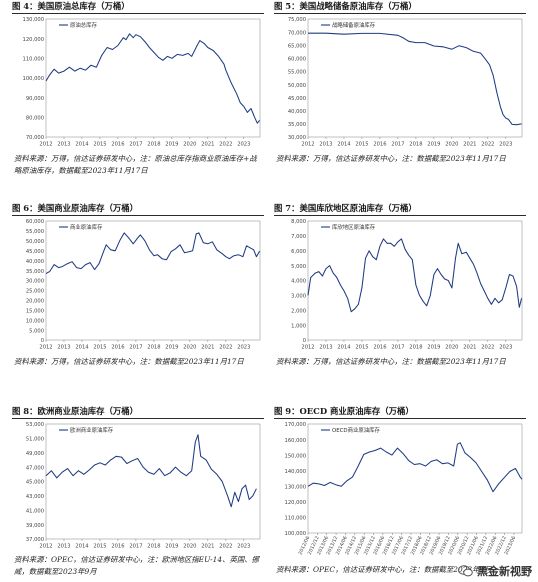  What do you see at coordinates (71, 6) in the screenshot?
I see `figure-title: 图 4：美国原油总库存（万桶）` at bounding box center [71, 6].